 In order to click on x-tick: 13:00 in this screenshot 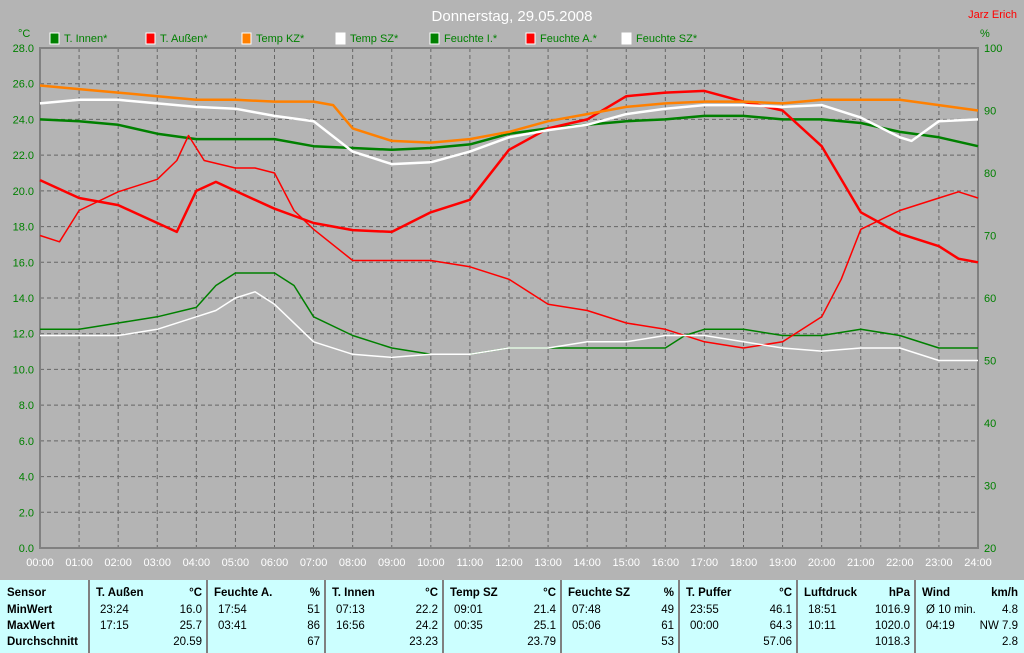, I will do `click(548, 563)`.